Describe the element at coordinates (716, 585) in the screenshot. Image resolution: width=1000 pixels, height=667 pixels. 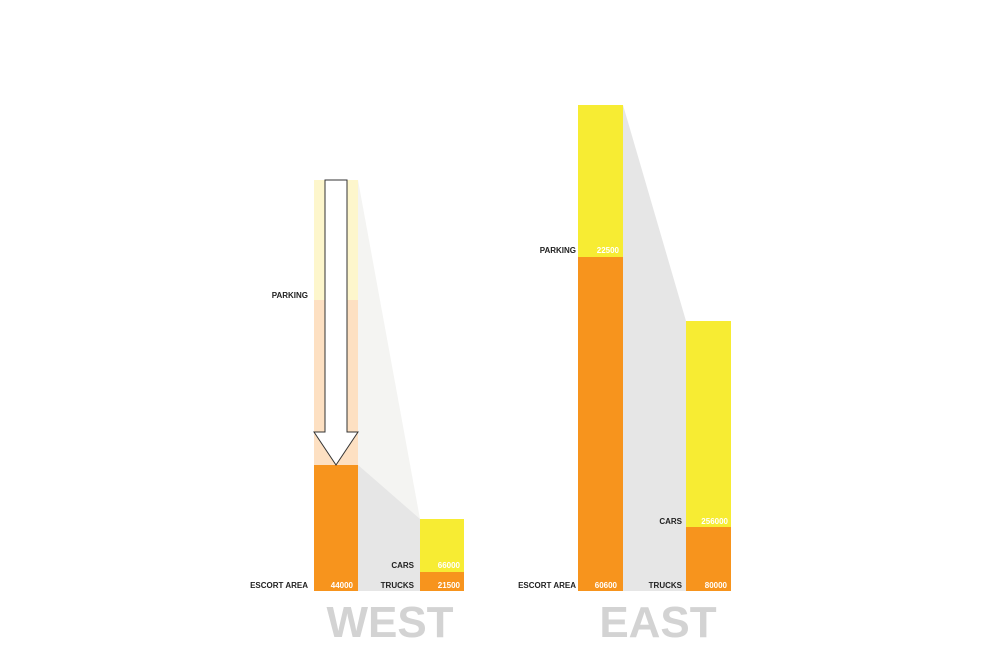
I see `value: 80000` at that location.